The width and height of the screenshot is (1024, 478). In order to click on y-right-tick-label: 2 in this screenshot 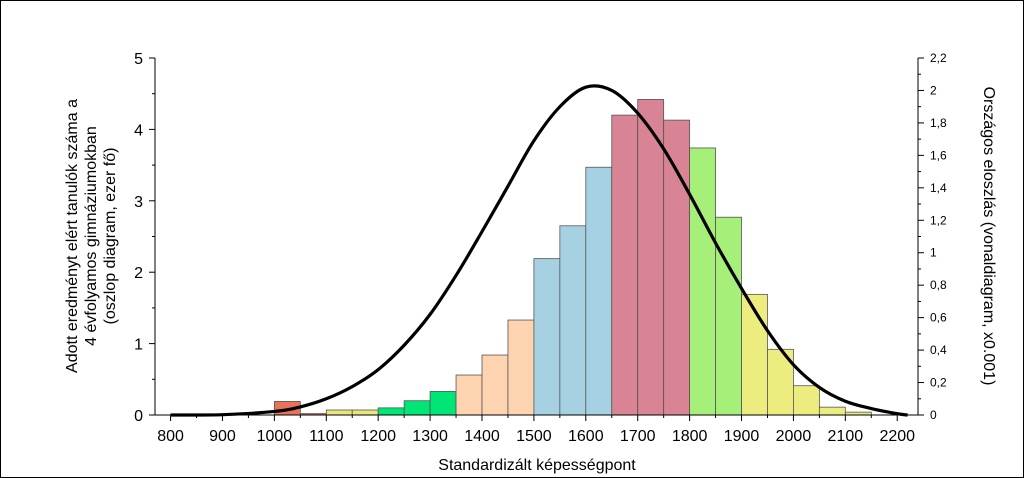, I will do `click(933, 90)`.